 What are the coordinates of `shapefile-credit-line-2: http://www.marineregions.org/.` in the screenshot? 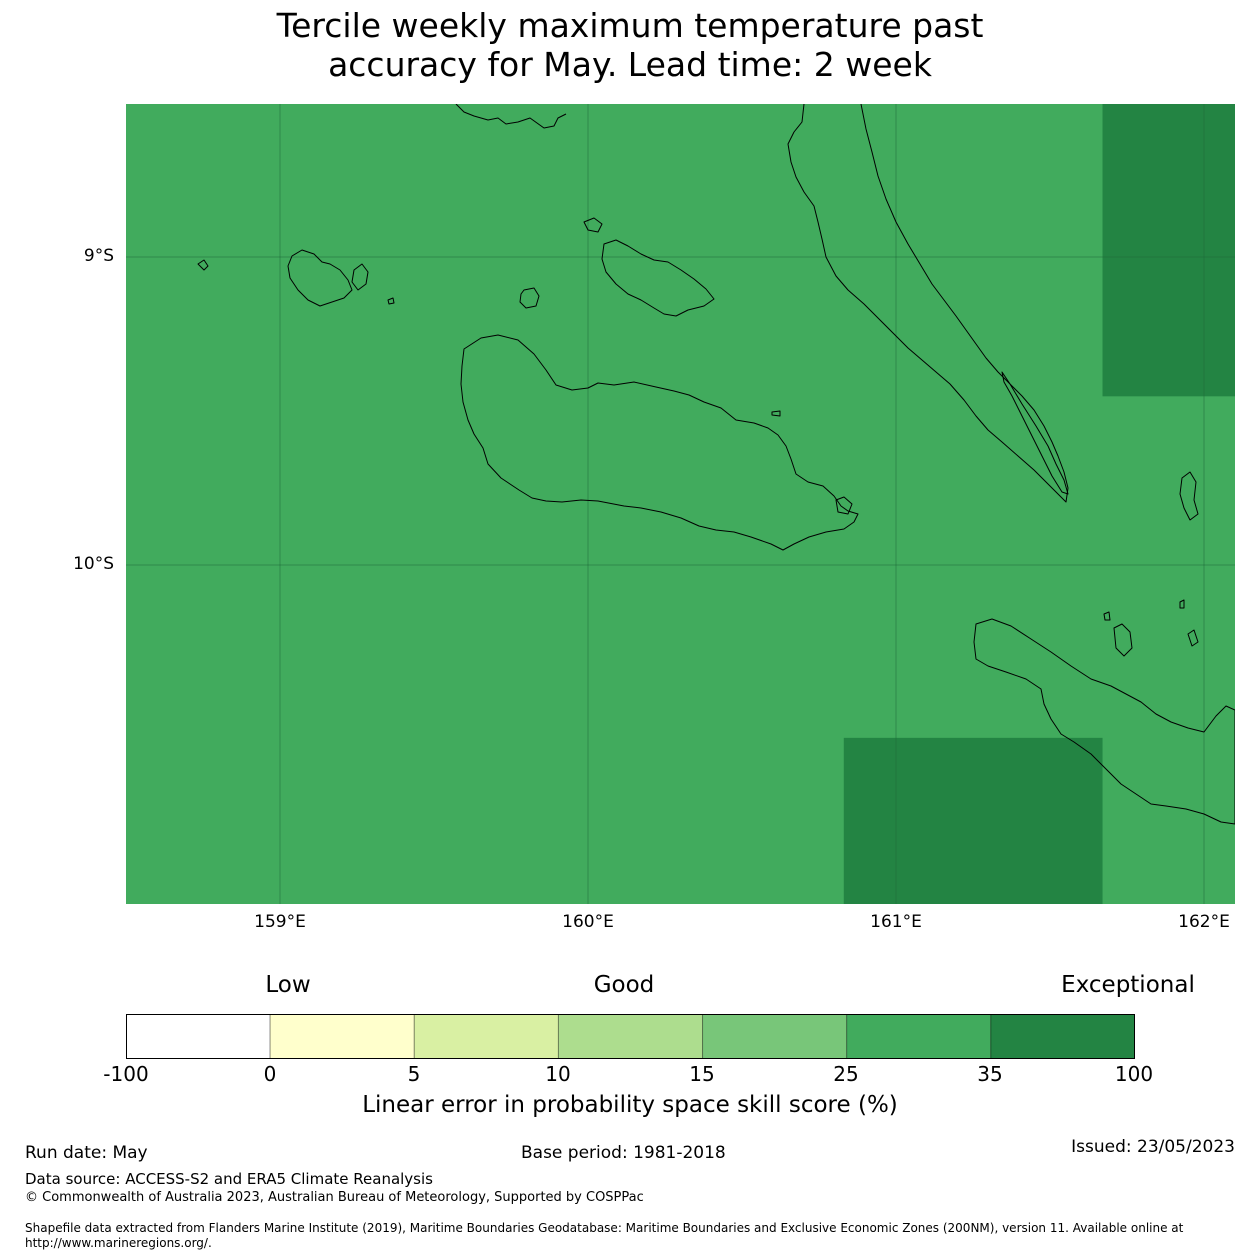 It's located at (118, 1243).